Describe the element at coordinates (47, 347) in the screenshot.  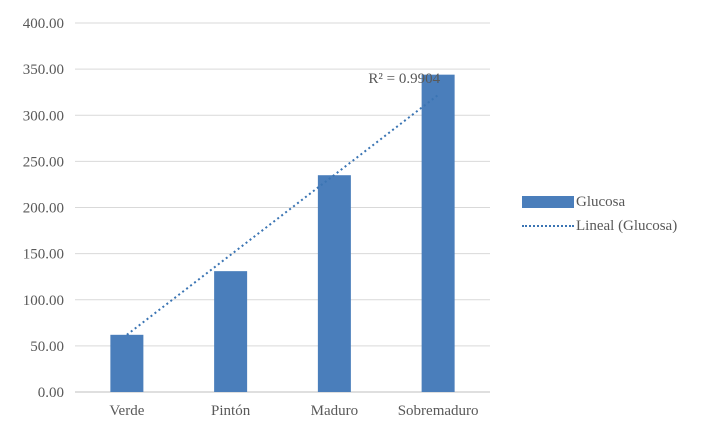
I see `y-tick-label: 50.00` at that location.